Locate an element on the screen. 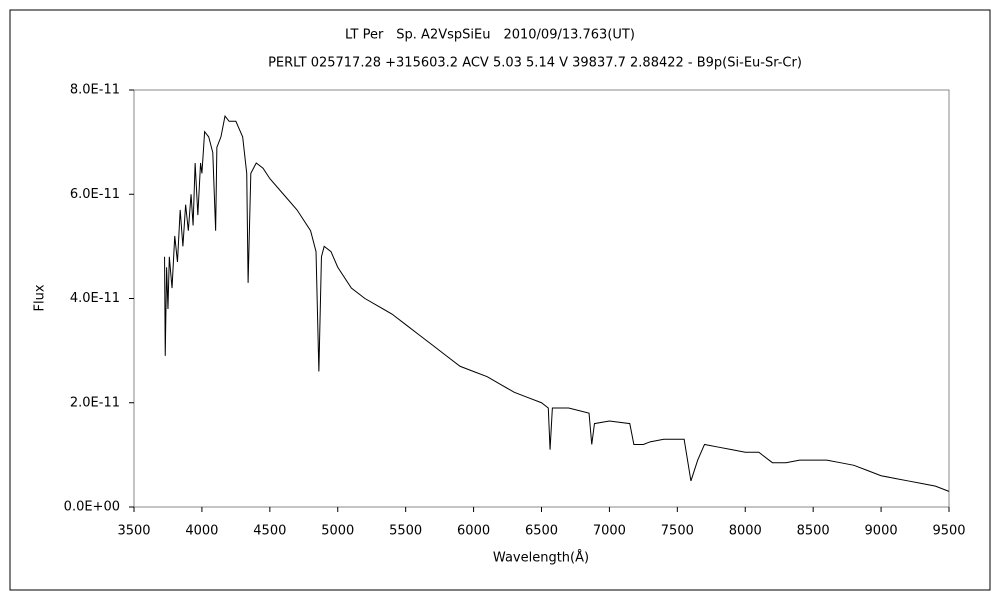  x-tick-label: 3500 is located at coordinates (133, 531).